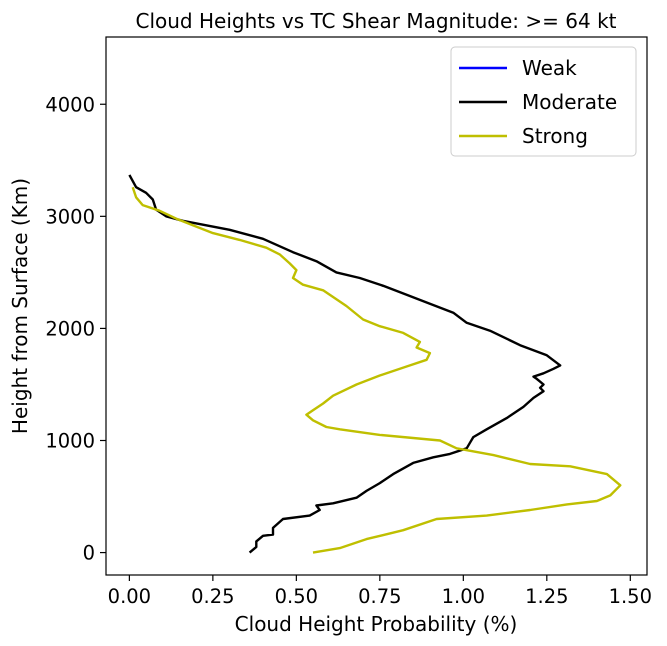  I want to click on x-axis-ticks: 0.00 0.25 0.50 0.75 1.00 1.25 1.50, so click(380, 591).